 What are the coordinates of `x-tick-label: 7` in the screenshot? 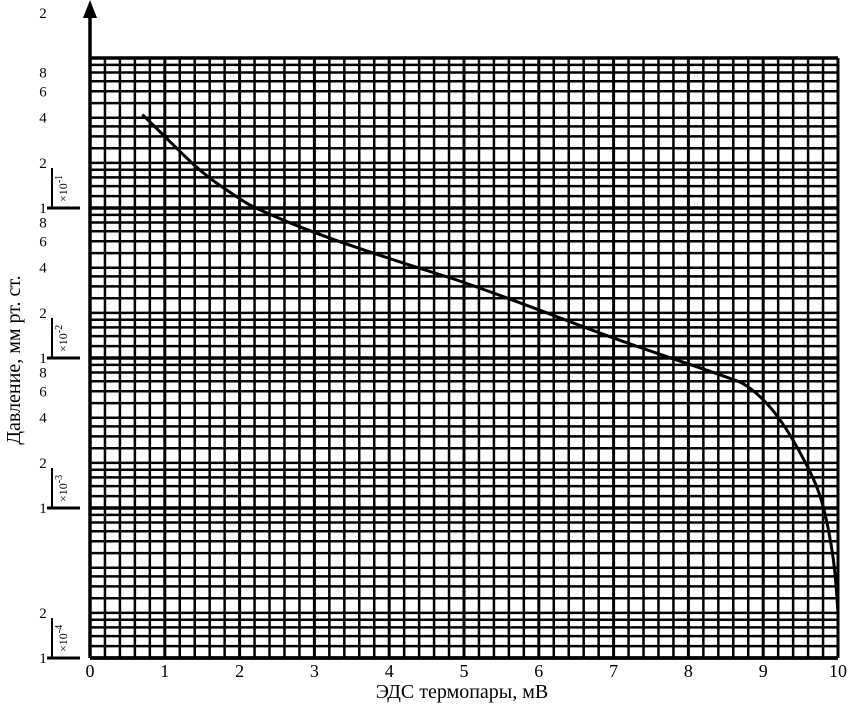 It's located at (613, 671).